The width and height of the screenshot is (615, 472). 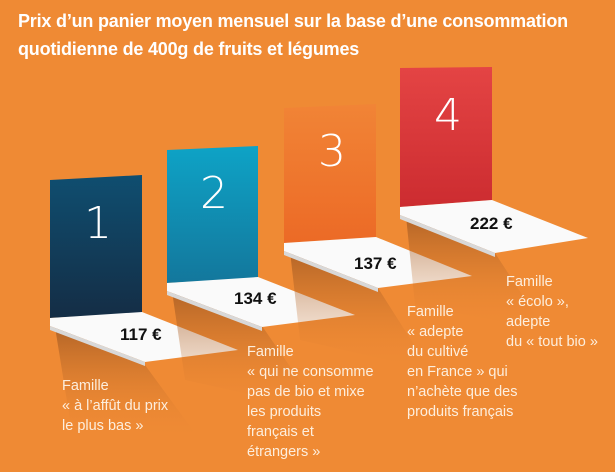 I want to click on step-1-panel, so click(x=96, y=246).